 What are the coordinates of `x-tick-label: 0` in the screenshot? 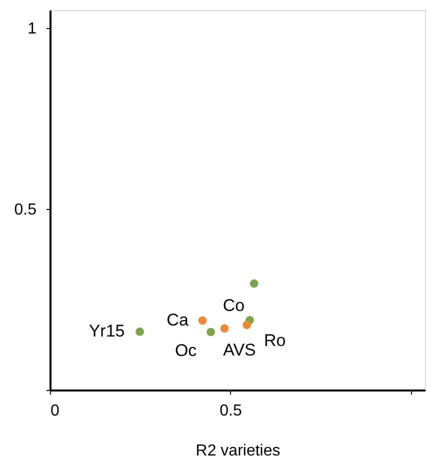 It's located at (55, 411).